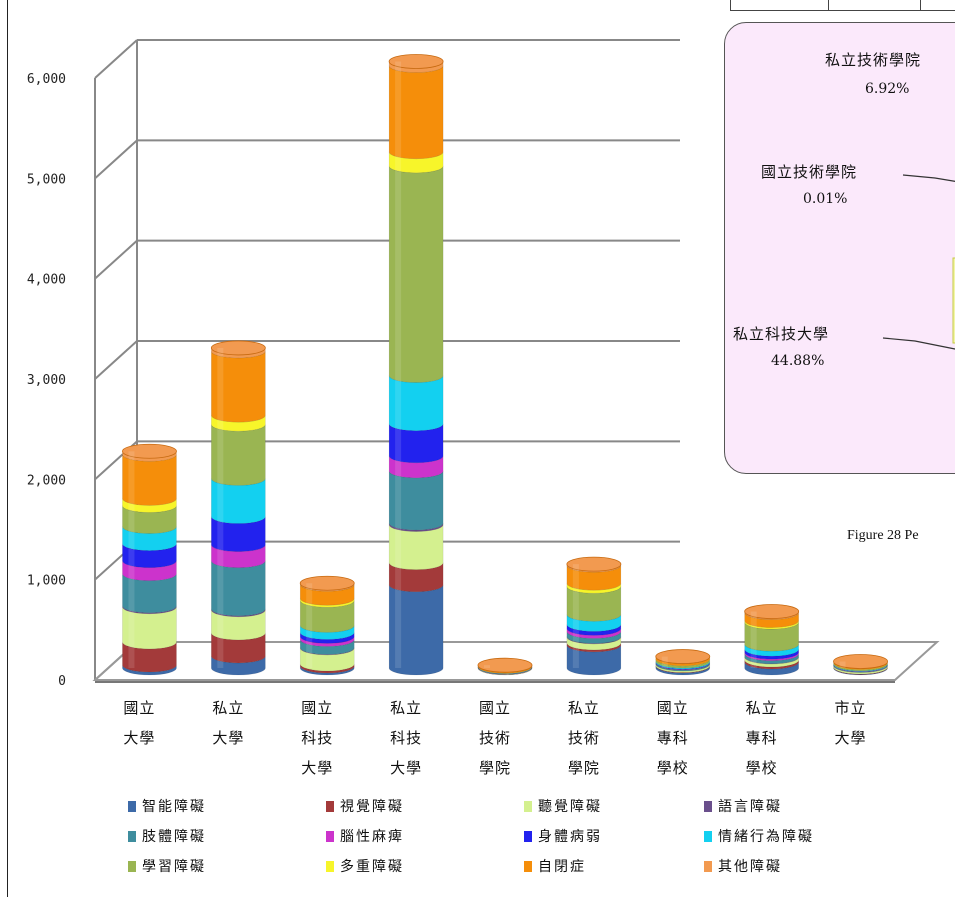 Image resolution: width=955 pixels, height=897 pixels. I want to click on x-category-label: 學校, so click(762, 768).